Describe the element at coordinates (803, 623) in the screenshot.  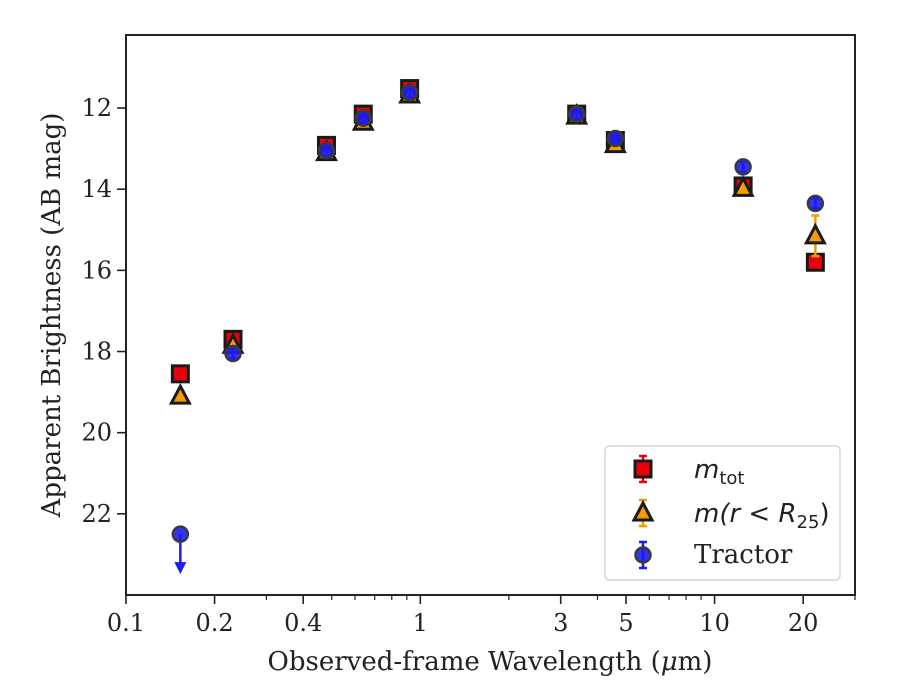
I see `x-tick-label: 20` at that location.